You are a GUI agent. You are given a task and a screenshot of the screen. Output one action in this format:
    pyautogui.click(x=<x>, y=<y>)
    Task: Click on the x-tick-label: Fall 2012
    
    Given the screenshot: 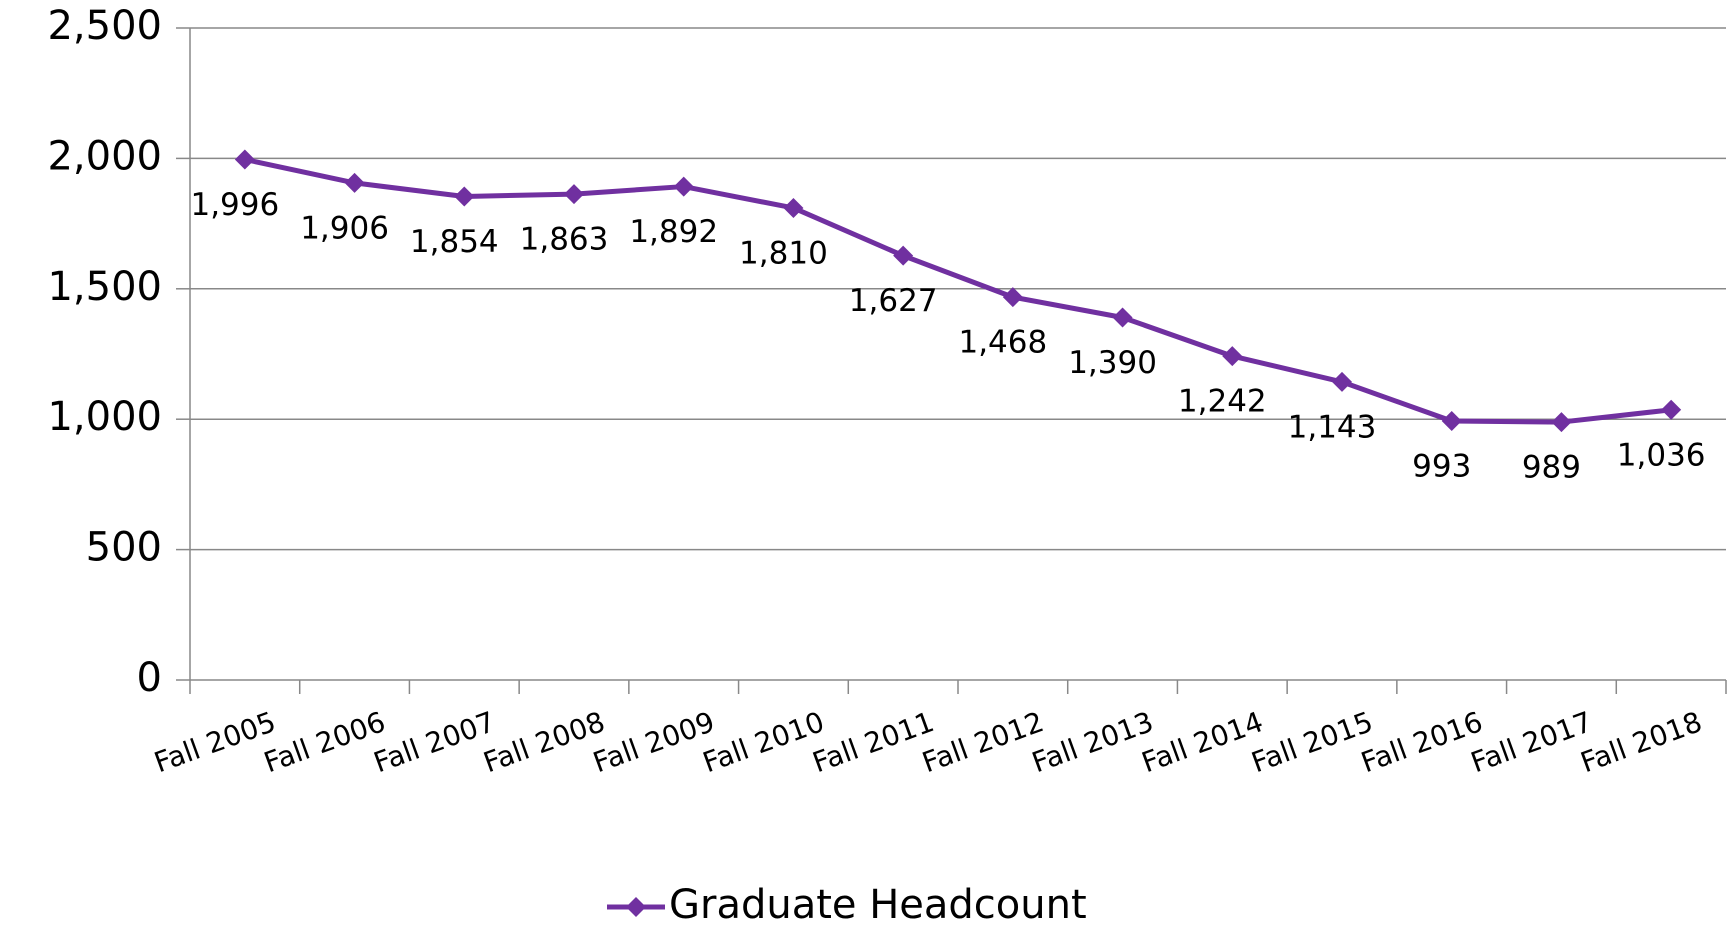 What is the action you would take?
    pyautogui.click(x=983, y=742)
    